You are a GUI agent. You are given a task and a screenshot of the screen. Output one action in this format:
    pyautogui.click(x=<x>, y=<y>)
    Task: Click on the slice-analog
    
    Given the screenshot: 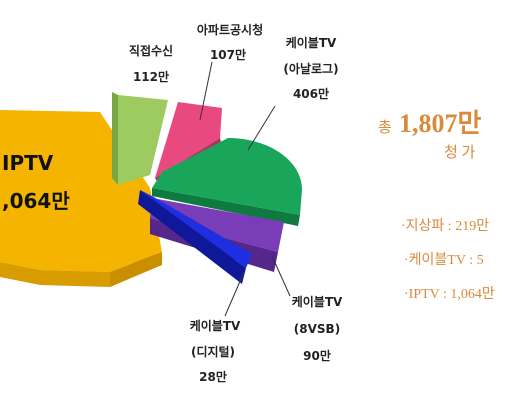 What is the action you would take?
    pyautogui.click(x=227, y=182)
    